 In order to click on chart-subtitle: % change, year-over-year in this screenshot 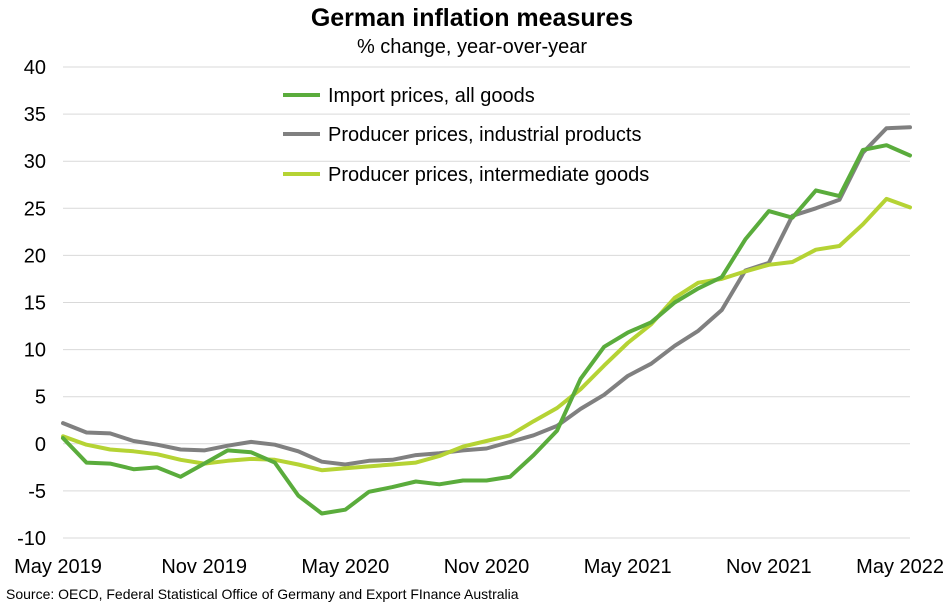, I will do `click(472, 47)`.